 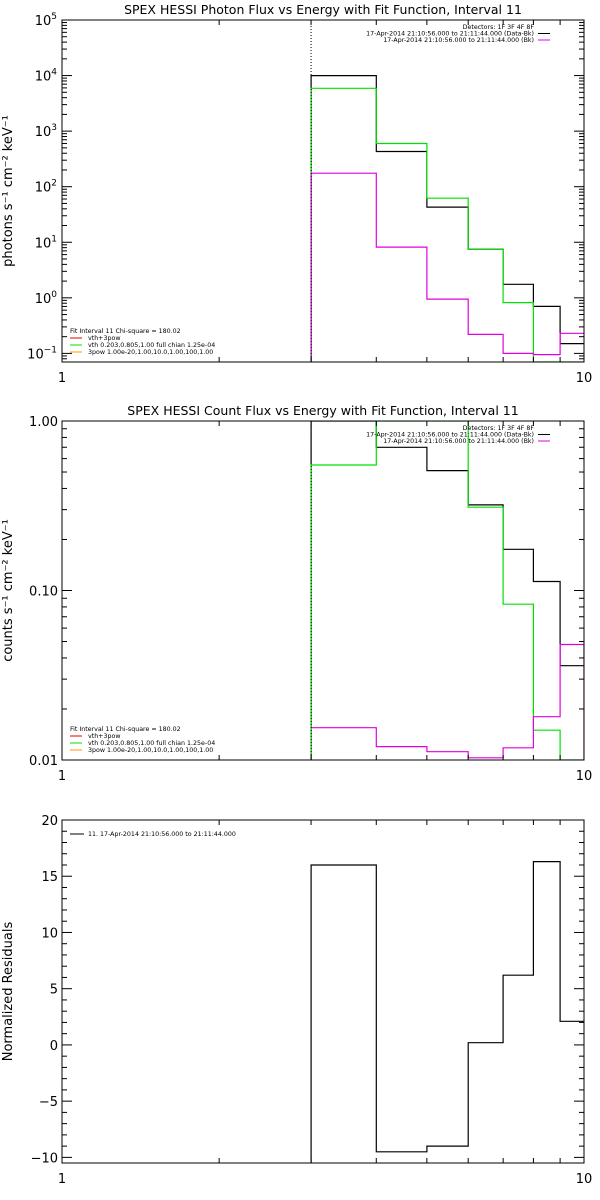 What do you see at coordinates (8, 191) in the screenshot?
I see `y-axis-label: photons s⁻¹ cm⁻² keV⁻¹` at bounding box center [8, 191].